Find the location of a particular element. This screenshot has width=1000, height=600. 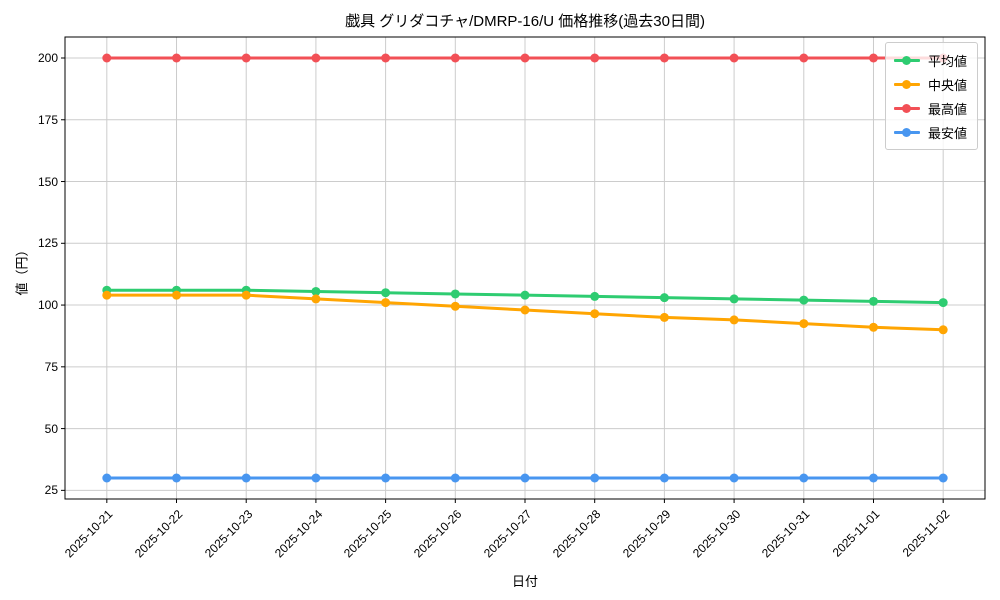

y-tick-label: 150 is located at coordinates (47, 181).